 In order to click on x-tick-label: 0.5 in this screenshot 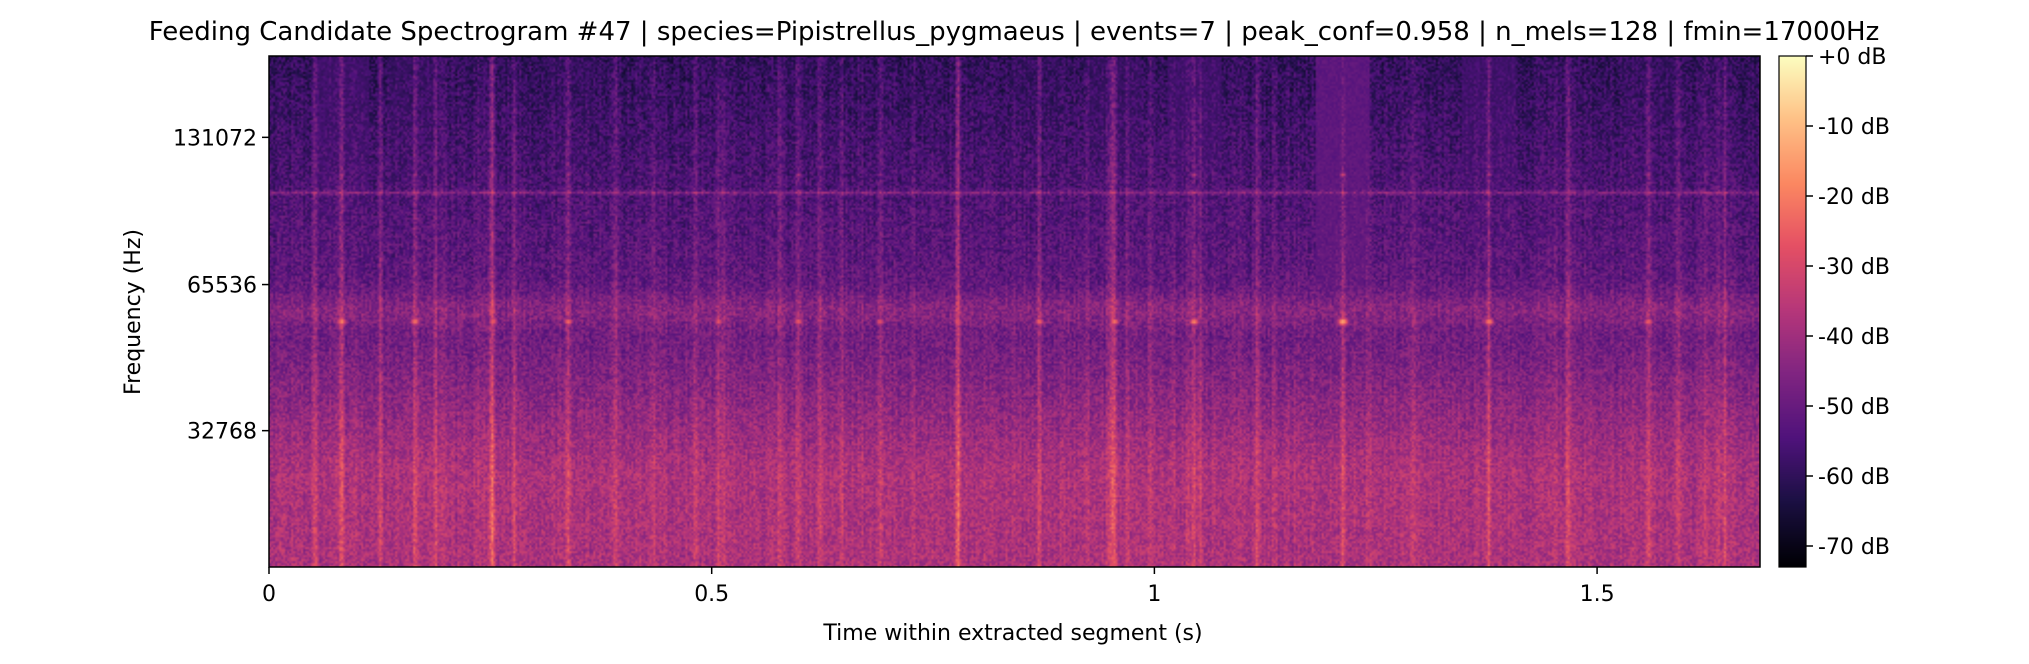, I will do `click(711, 594)`.